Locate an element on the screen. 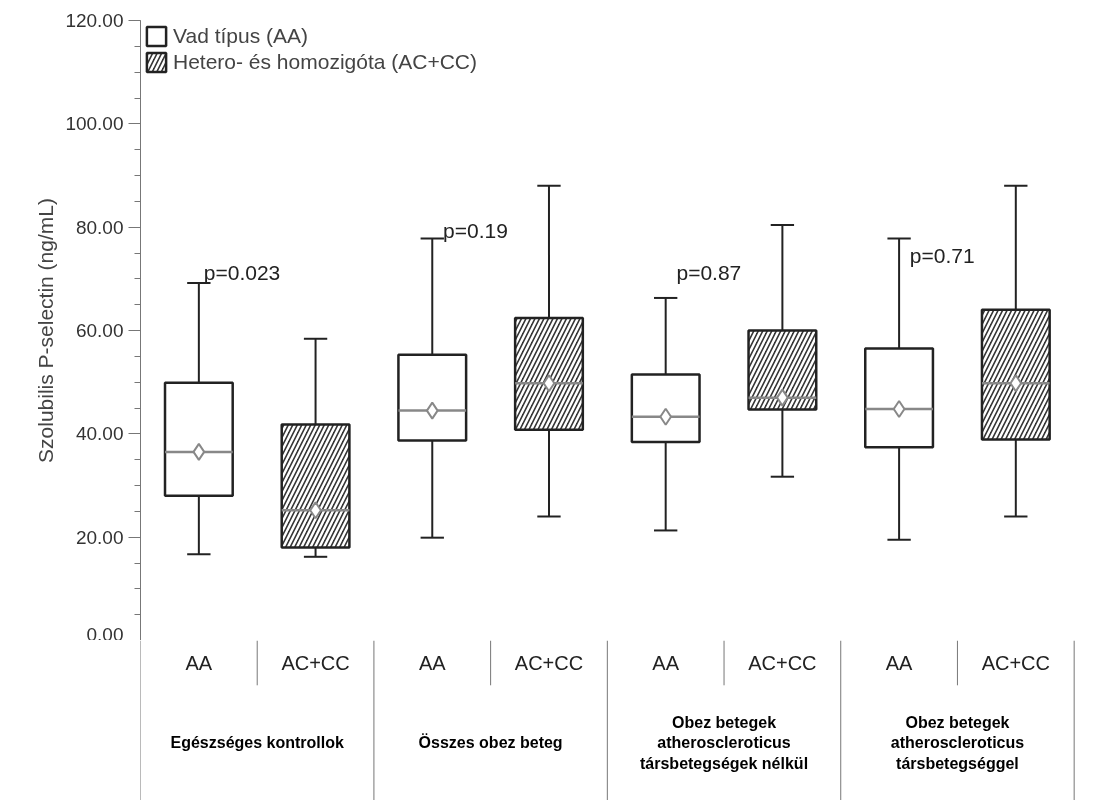 This screenshot has width=1097, height=803. annotation: p=0.87 is located at coordinates (709, 272).